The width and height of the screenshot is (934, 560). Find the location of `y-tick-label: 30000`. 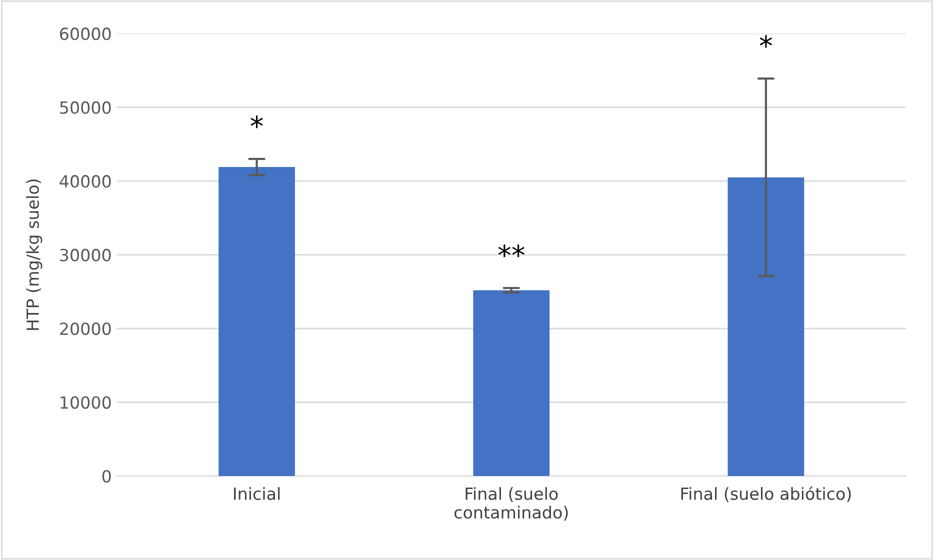

y-tick-label: 30000 is located at coordinates (85, 255).